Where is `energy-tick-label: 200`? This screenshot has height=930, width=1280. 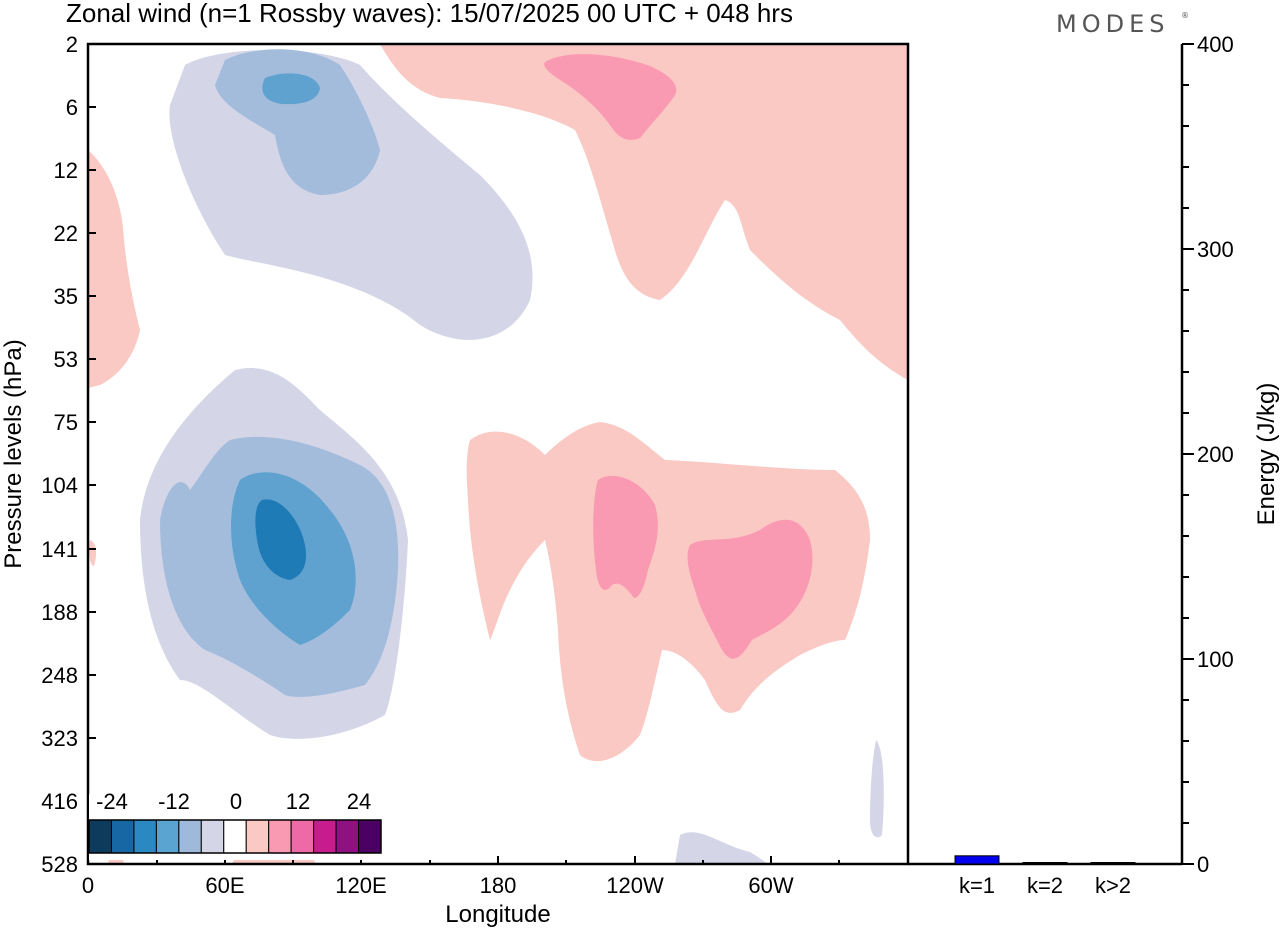 energy-tick-label: 200 is located at coordinates (1215, 454).